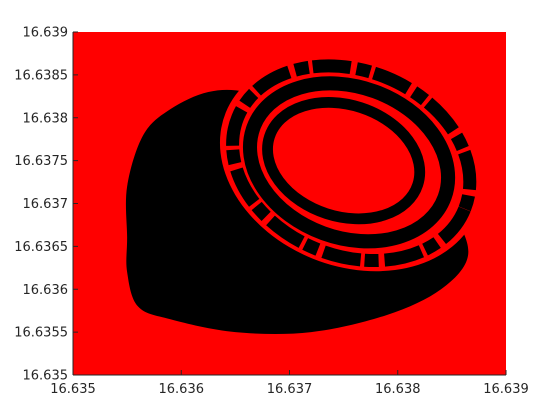 This screenshot has height=420, width=560. What do you see at coordinates (46, 118) in the screenshot?
I see `y-tick-label: 16.638` at bounding box center [46, 118].